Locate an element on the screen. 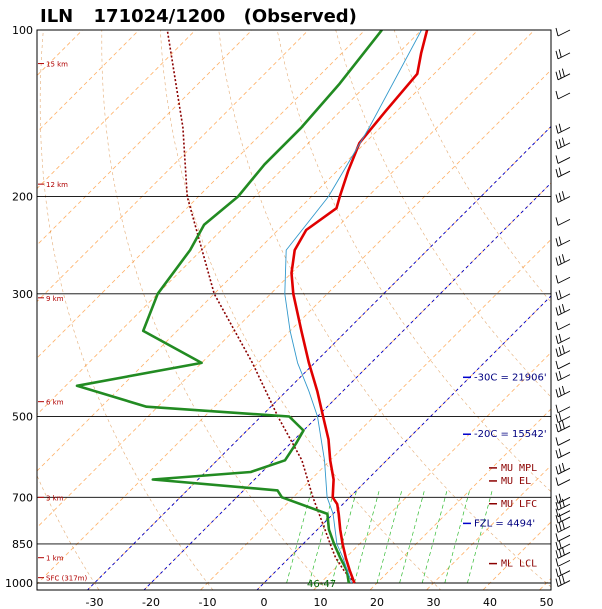 The width and height of the screenshot is (602, 609). dry-adiabat-line is located at coordinates (472, 166).